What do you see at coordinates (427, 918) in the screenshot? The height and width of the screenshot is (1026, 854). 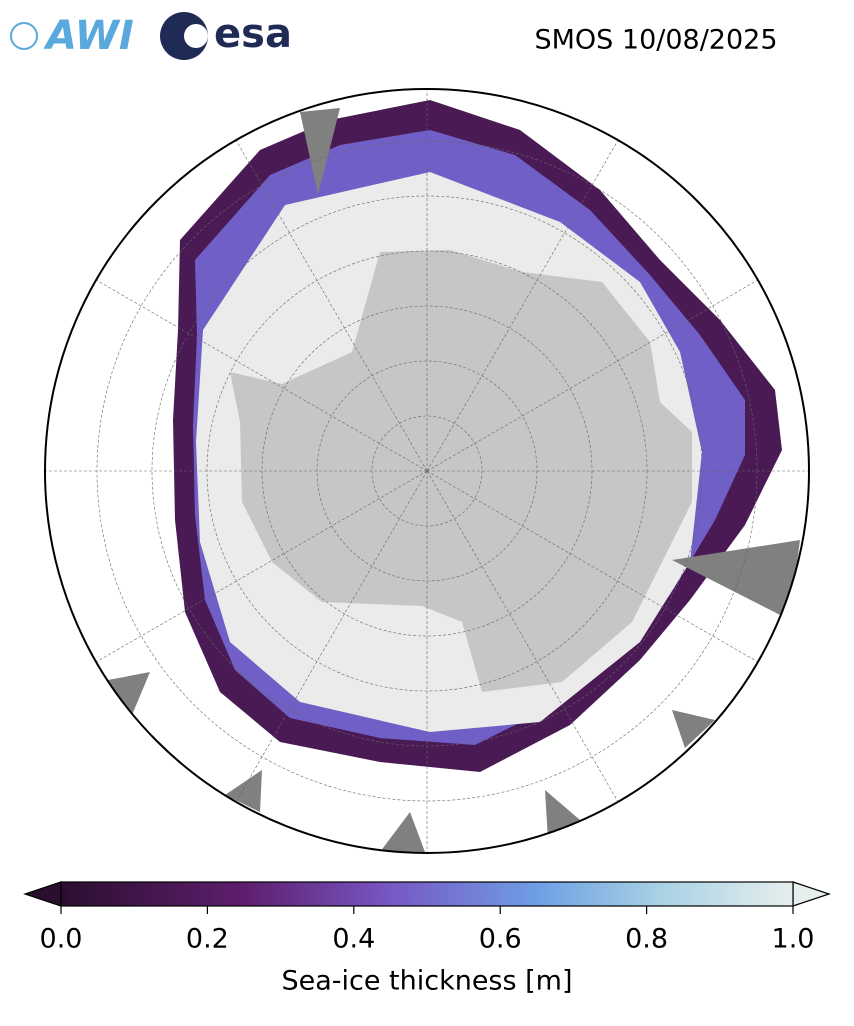 I see `colorbar: 0.0 0.2 0.4 0.6 0.8 1.0` at bounding box center [427, 918].